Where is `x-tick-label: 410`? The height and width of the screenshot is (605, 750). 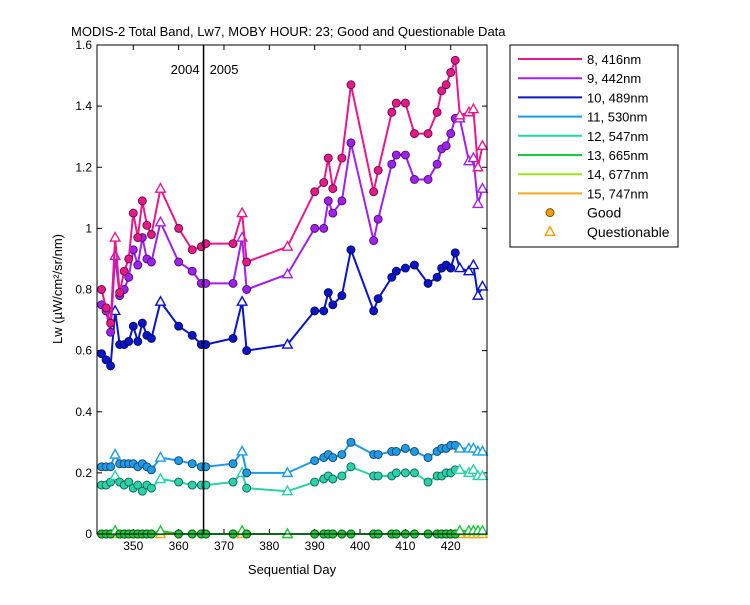 x-tick-label: 410 is located at coordinates (405, 546).